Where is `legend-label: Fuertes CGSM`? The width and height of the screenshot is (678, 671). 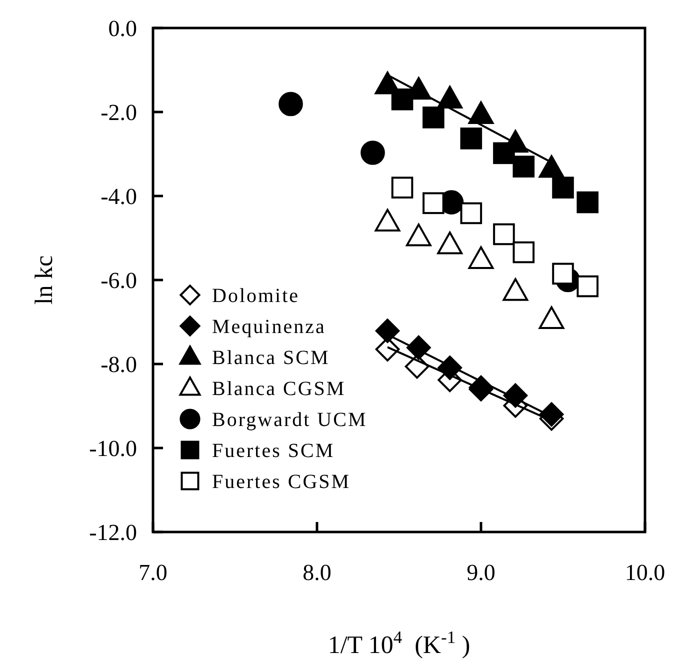 legend-label: Fuertes CGSM is located at coordinates (281, 482).